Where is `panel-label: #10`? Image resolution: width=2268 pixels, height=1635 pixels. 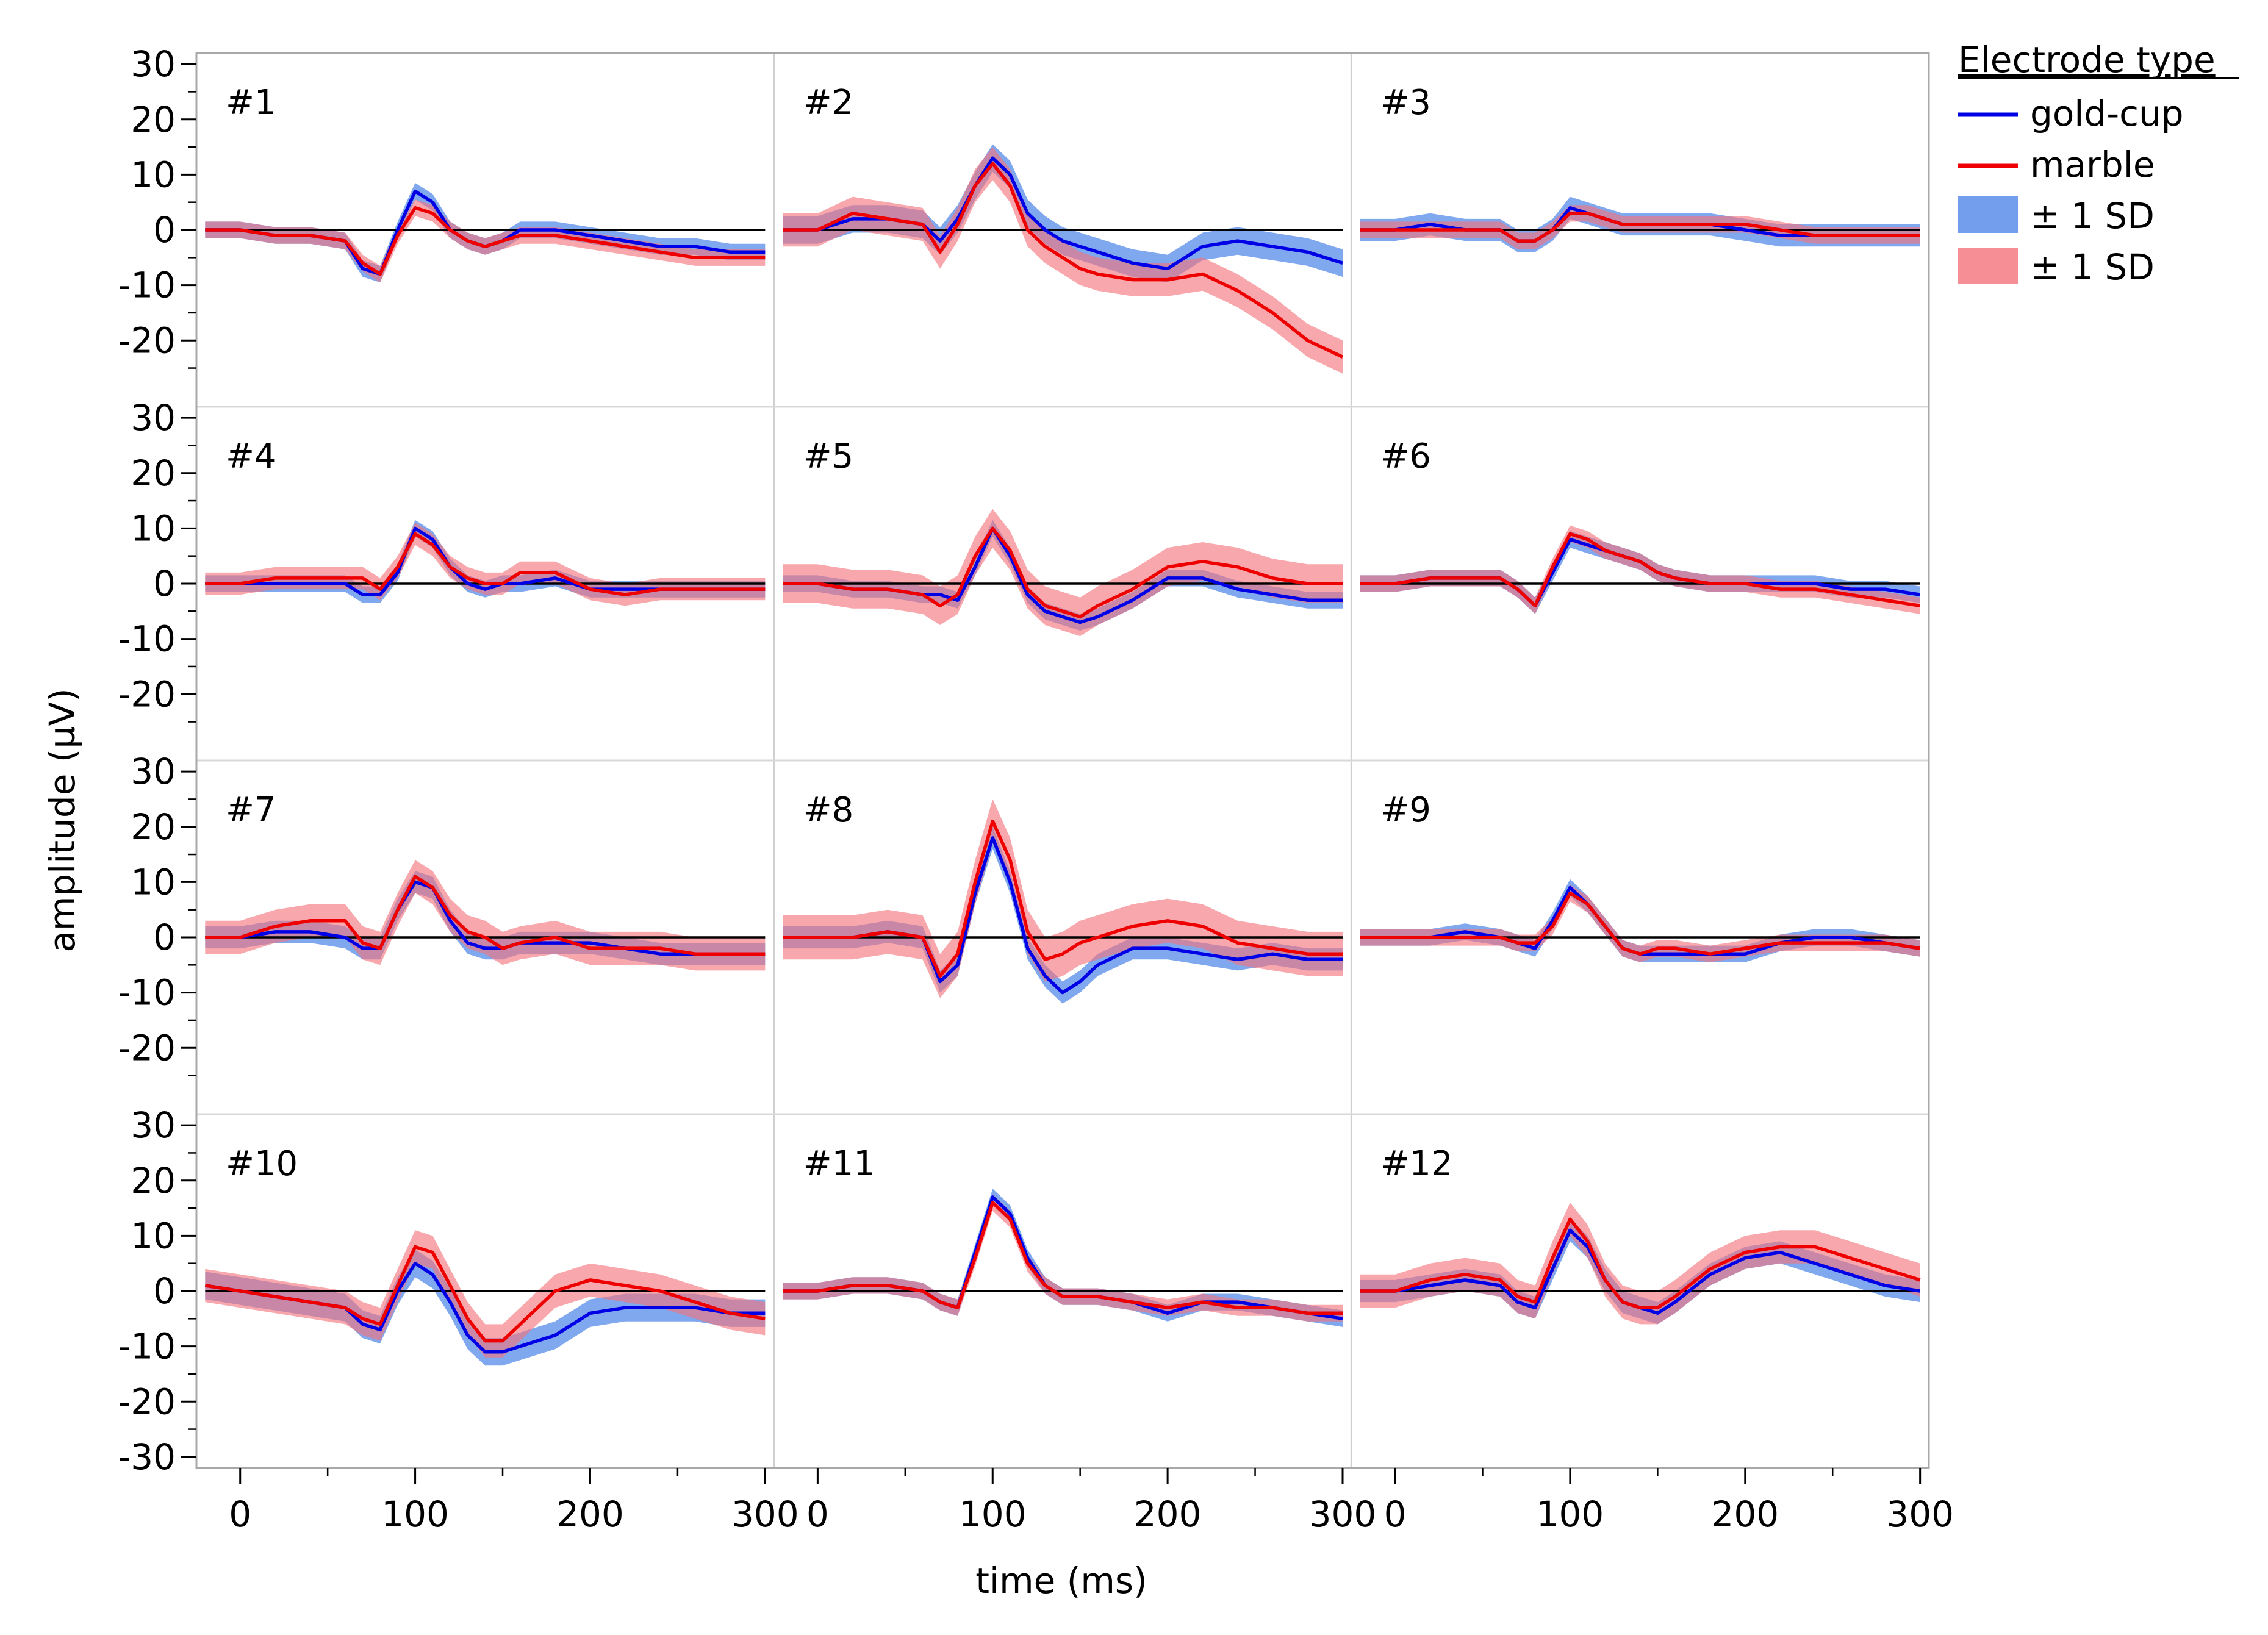 panel-label: #10 is located at coordinates (262, 1164).